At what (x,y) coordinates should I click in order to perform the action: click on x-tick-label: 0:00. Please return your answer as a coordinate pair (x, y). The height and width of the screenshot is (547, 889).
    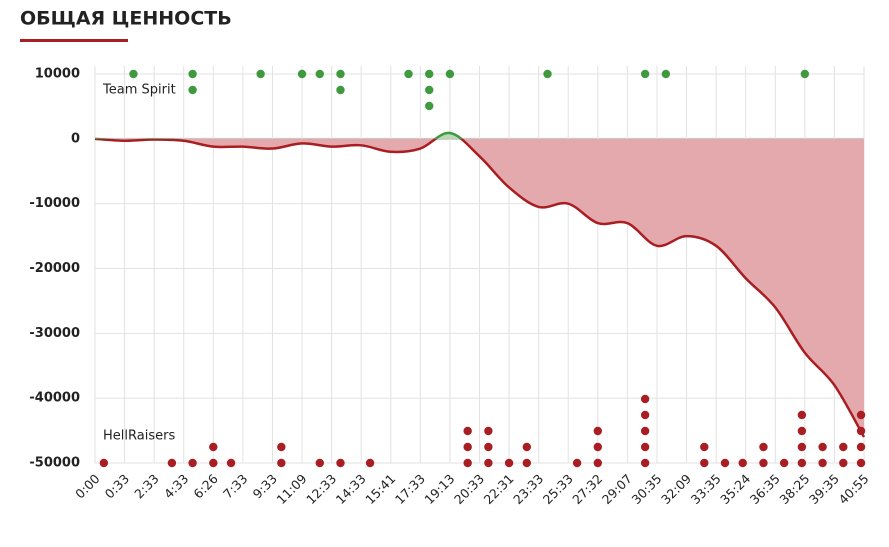
    Looking at the image, I should click on (87, 486).